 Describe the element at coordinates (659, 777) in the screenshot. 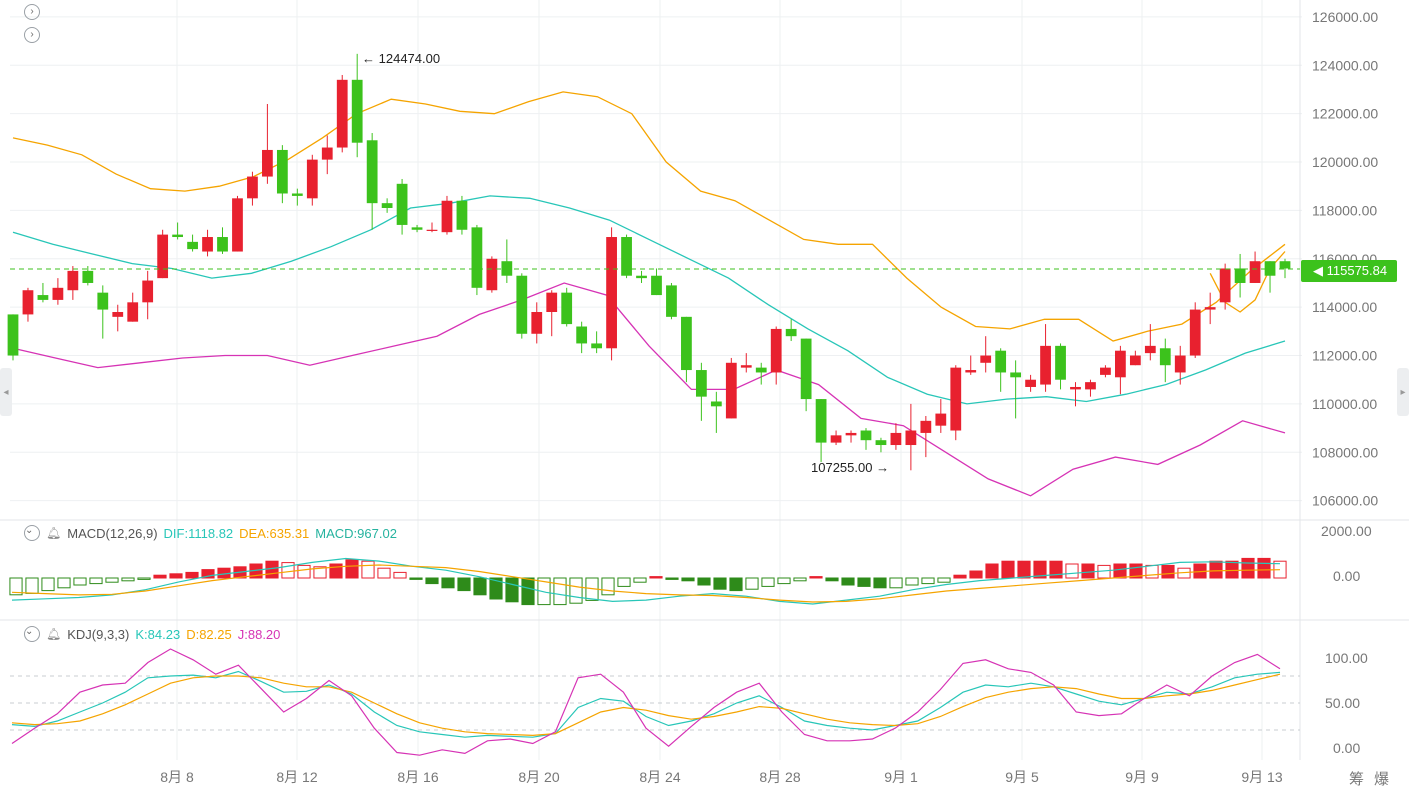

I see `x-tick-label: 8月 24` at that location.